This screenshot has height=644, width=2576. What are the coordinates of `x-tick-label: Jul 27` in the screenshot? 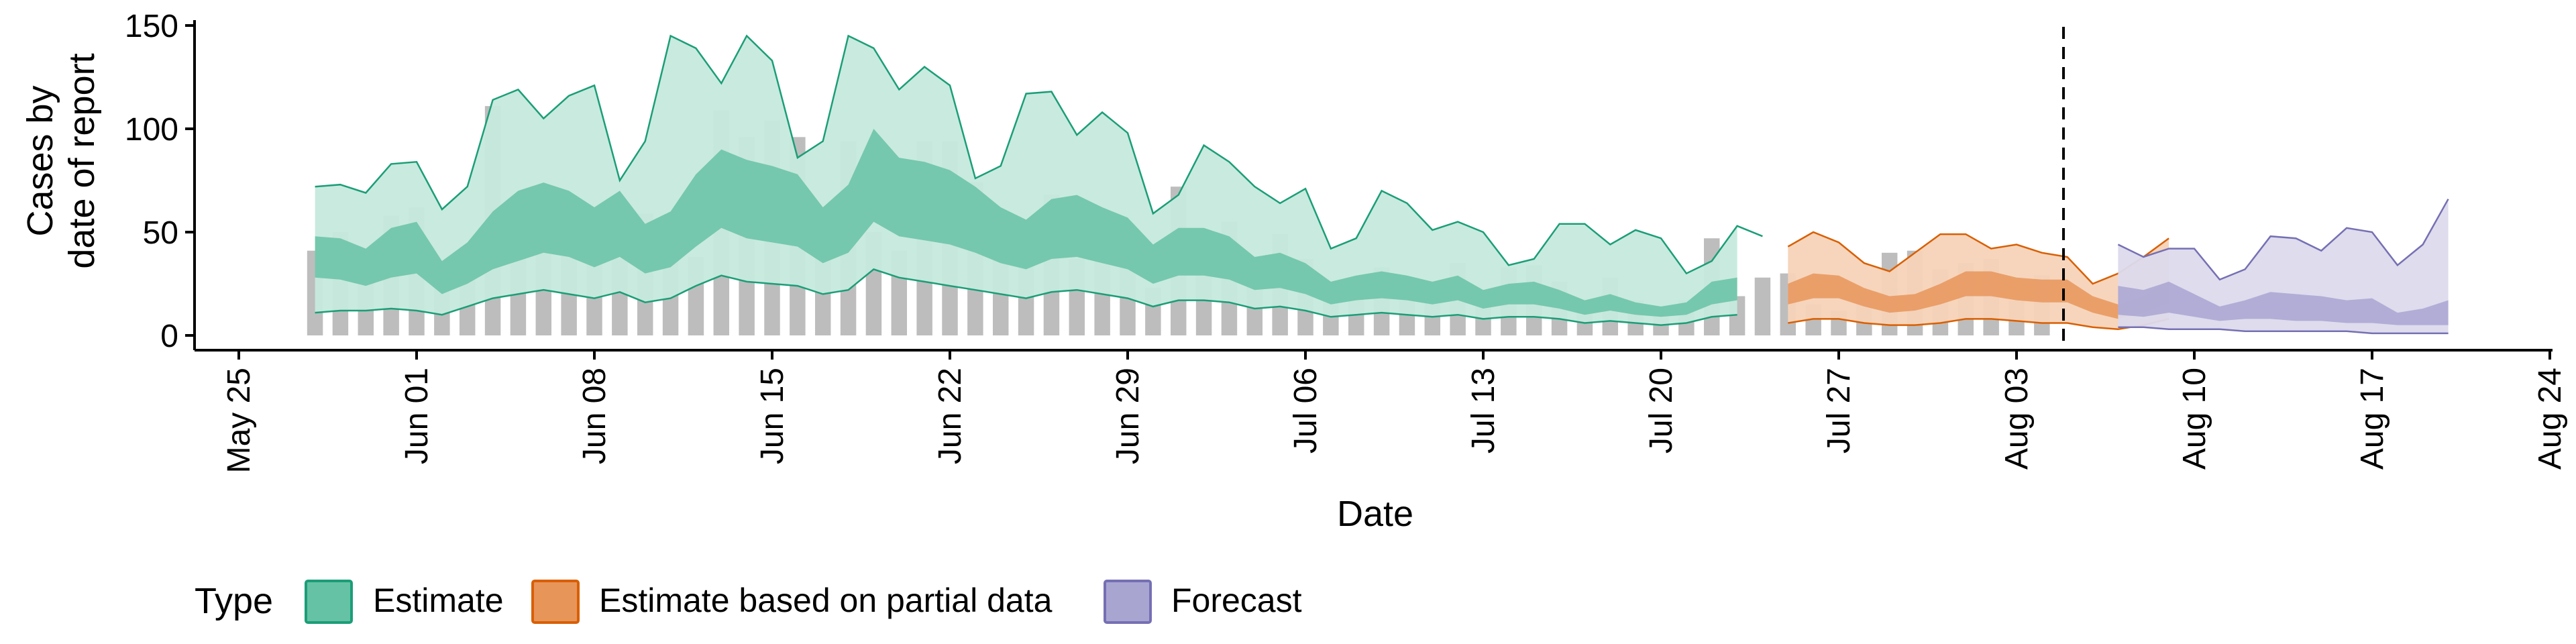 It's located at (1839, 410).